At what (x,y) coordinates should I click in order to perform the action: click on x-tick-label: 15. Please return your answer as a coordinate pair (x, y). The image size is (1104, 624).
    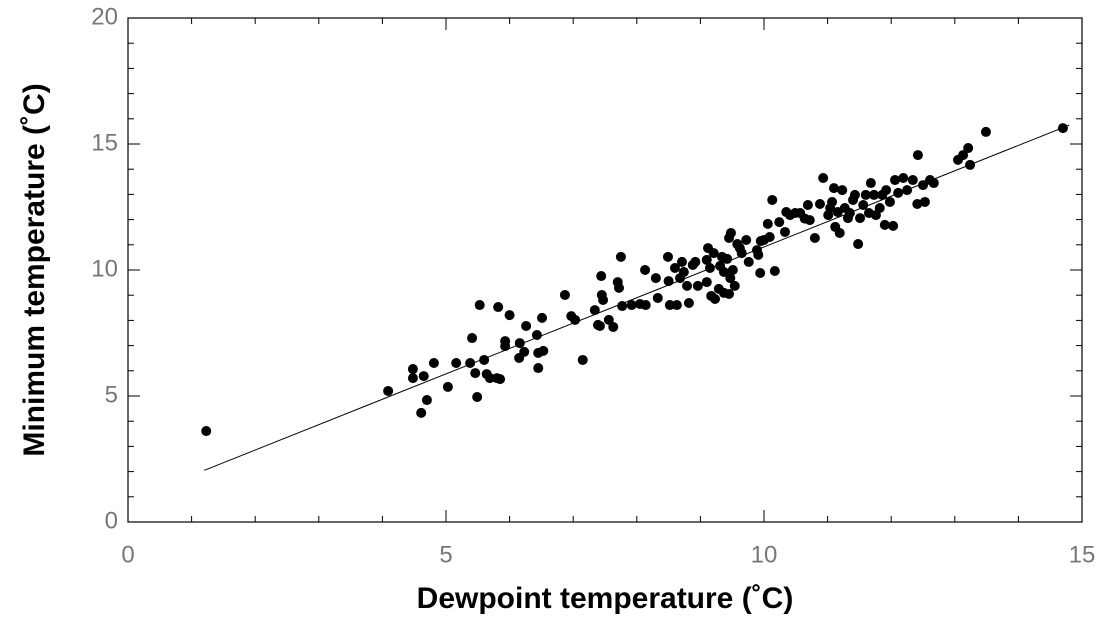
    Looking at the image, I should click on (1082, 554).